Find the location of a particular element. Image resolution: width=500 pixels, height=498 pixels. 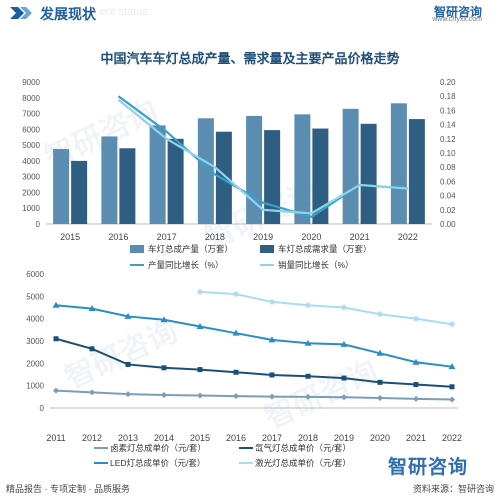

y-tick-label: 2000 is located at coordinates (35, 363).